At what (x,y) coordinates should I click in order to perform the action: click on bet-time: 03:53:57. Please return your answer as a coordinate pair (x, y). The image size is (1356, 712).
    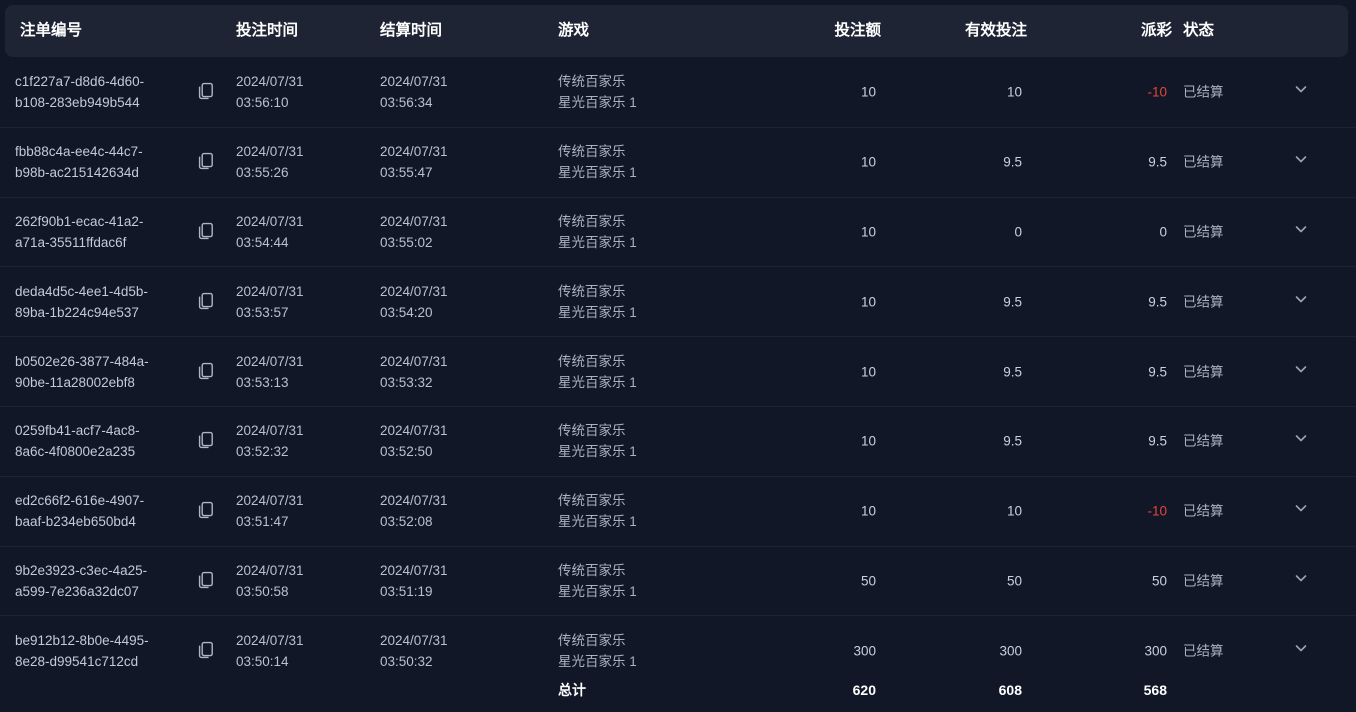
    Looking at the image, I should click on (262, 312).